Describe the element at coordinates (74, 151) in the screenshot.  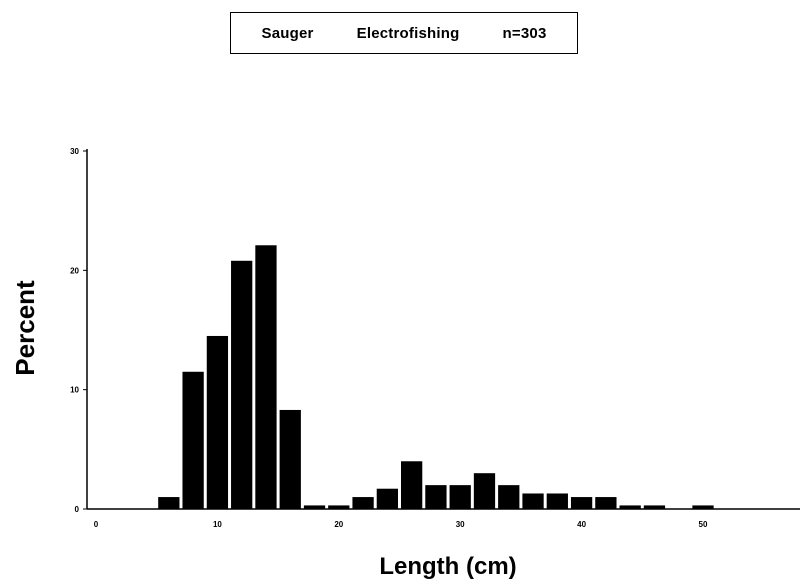
I see `y-tick-label: 30` at that location.